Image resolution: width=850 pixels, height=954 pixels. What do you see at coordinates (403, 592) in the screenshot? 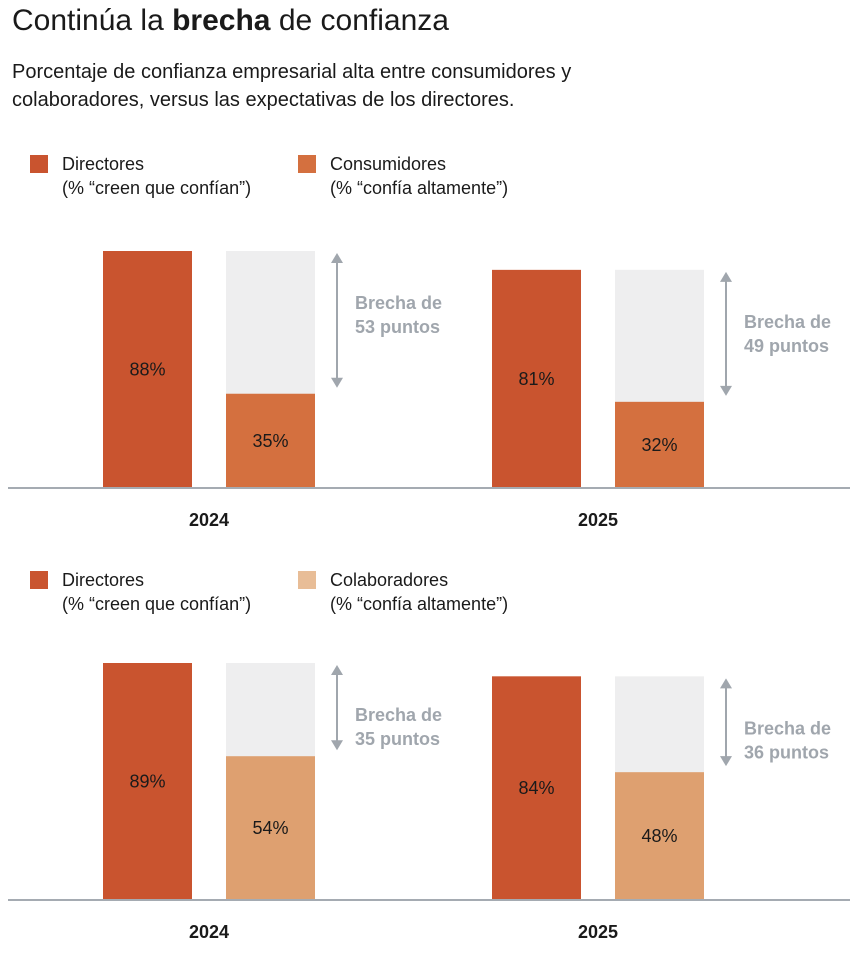
I see `legend-employees: Colaboradores (% “confía altamente”)` at bounding box center [403, 592].